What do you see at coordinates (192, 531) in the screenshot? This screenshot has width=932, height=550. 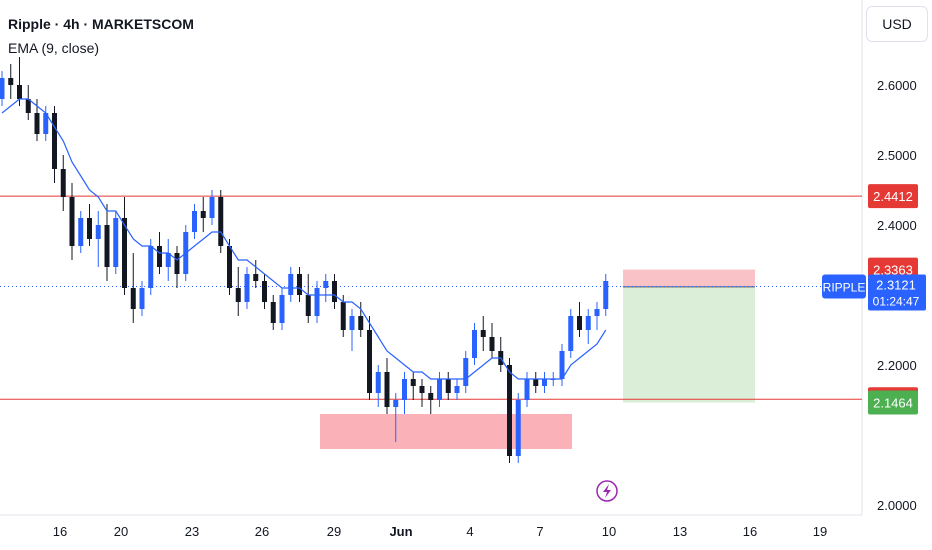 I see `x-tick-label: 23` at bounding box center [192, 531].